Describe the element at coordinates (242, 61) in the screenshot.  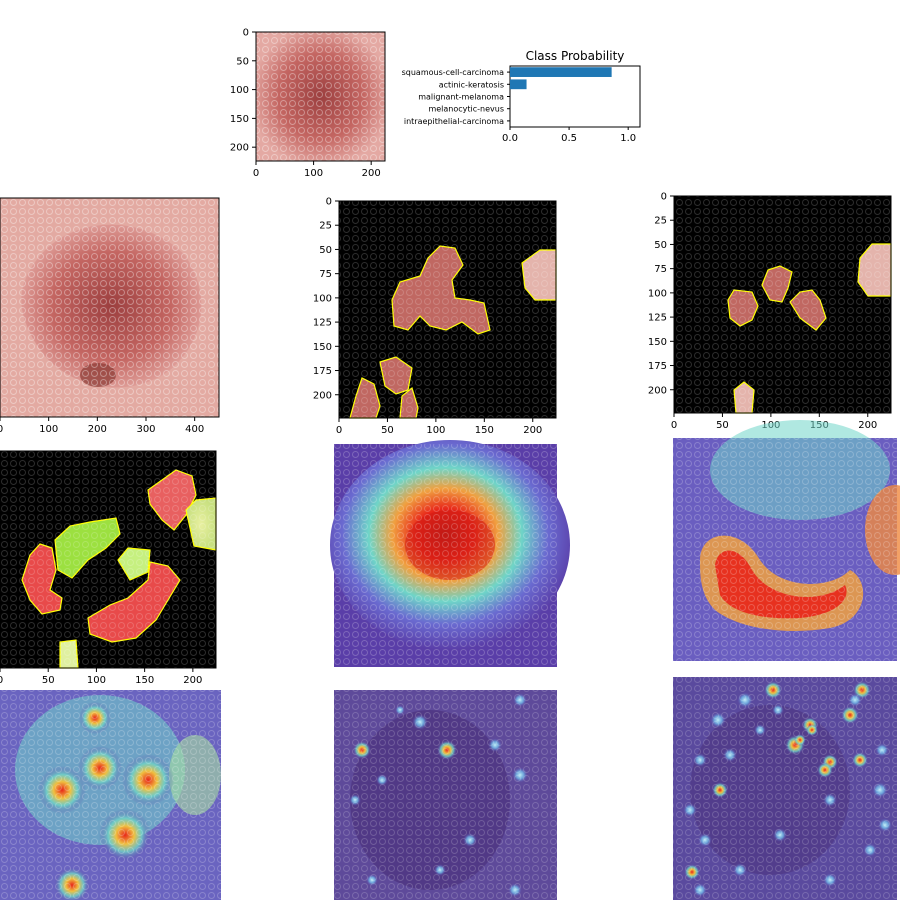
I see `thumbnail-ytick-label: 50` at that location.